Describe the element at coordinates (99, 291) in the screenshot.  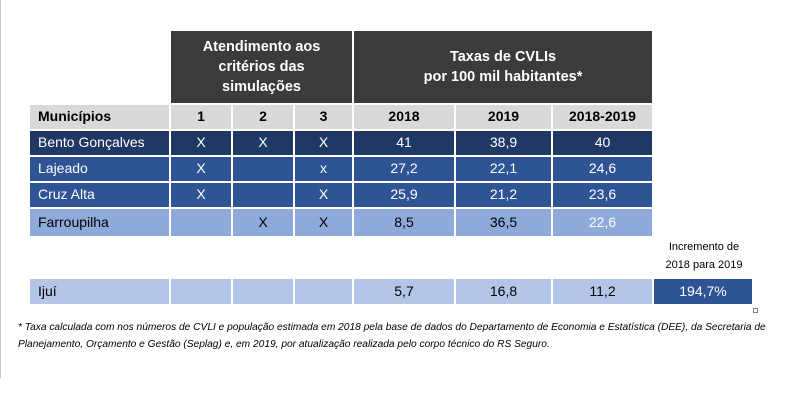
I see `row-ijui-name: Ijuí` at that location.